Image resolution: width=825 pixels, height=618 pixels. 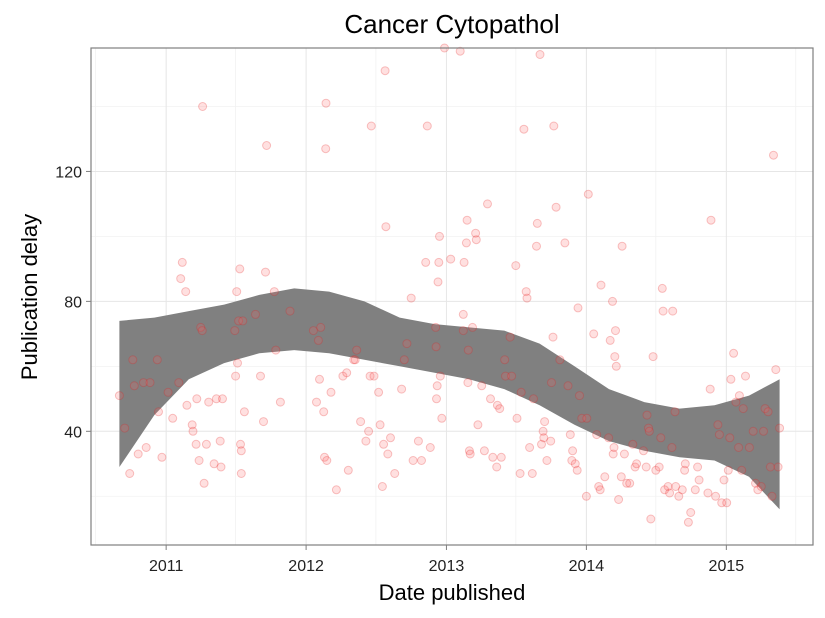 What do you see at coordinates (451, 24) in the screenshot?
I see `chart-title: Cancer Cytopathol` at bounding box center [451, 24].